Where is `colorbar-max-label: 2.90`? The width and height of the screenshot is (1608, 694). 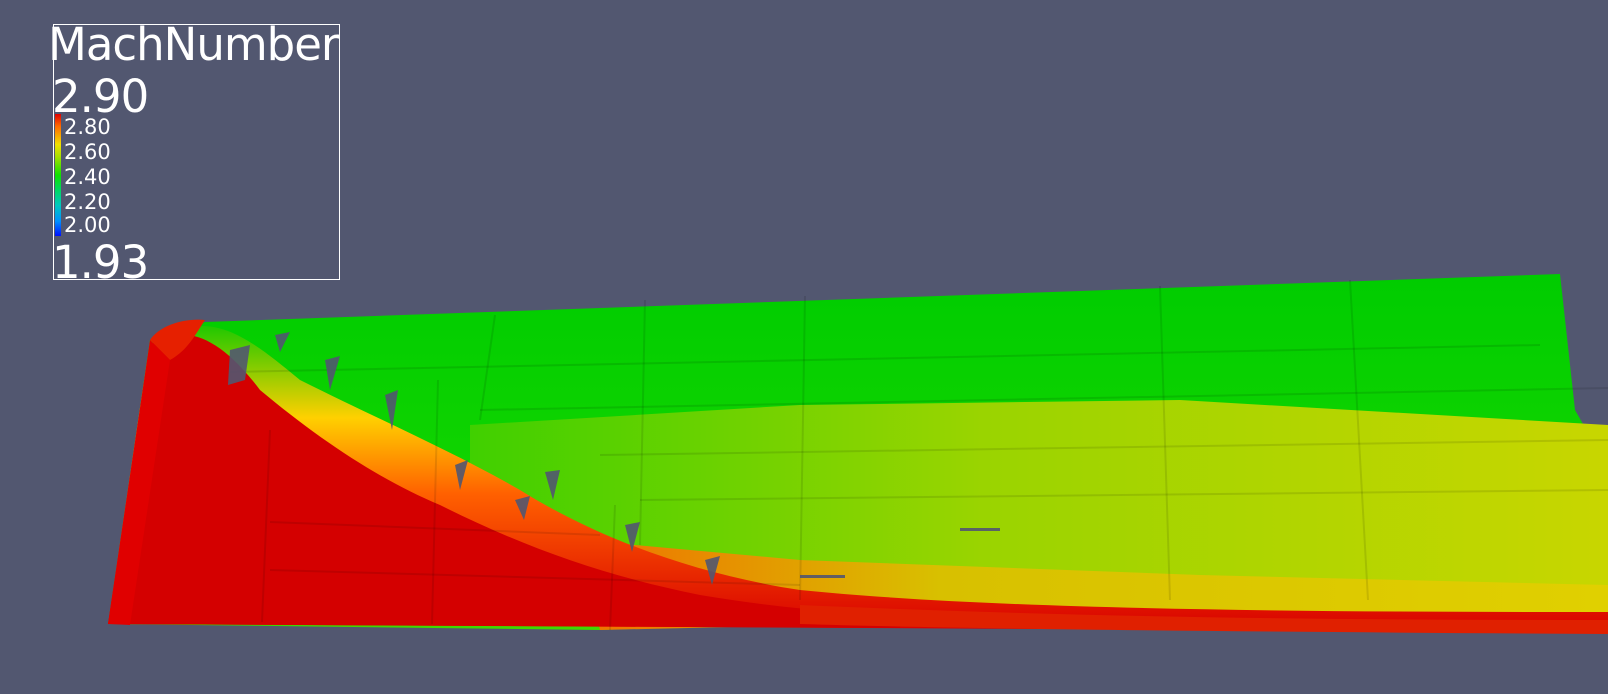
colorbar-max-label: 2.90 is located at coordinates (100, 96).